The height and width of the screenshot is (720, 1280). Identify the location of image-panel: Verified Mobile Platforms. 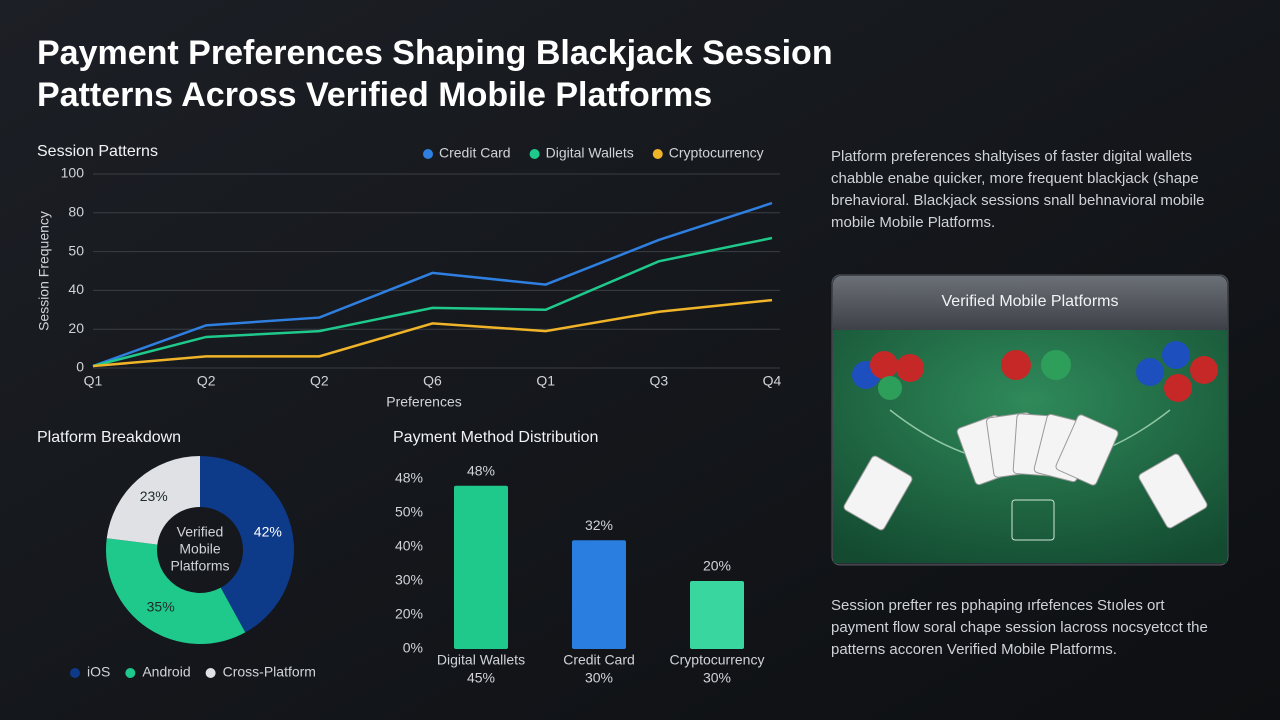
(1030, 420).